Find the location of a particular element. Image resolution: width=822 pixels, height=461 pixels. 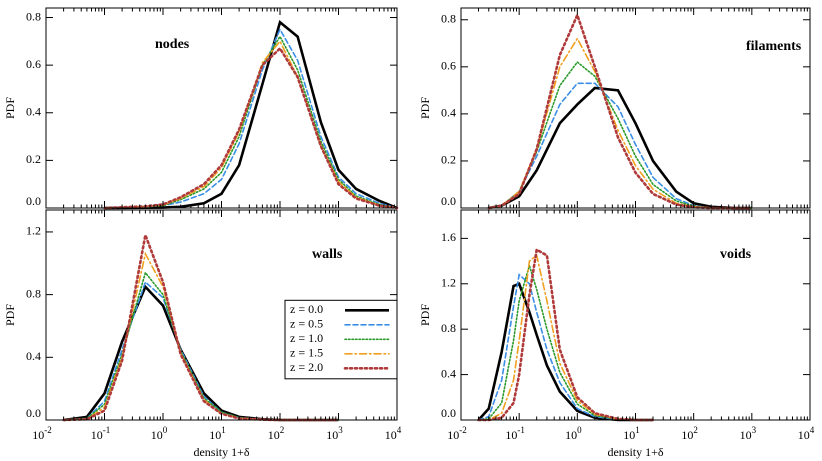

panel-label: nodes is located at coordinates (172, 44).